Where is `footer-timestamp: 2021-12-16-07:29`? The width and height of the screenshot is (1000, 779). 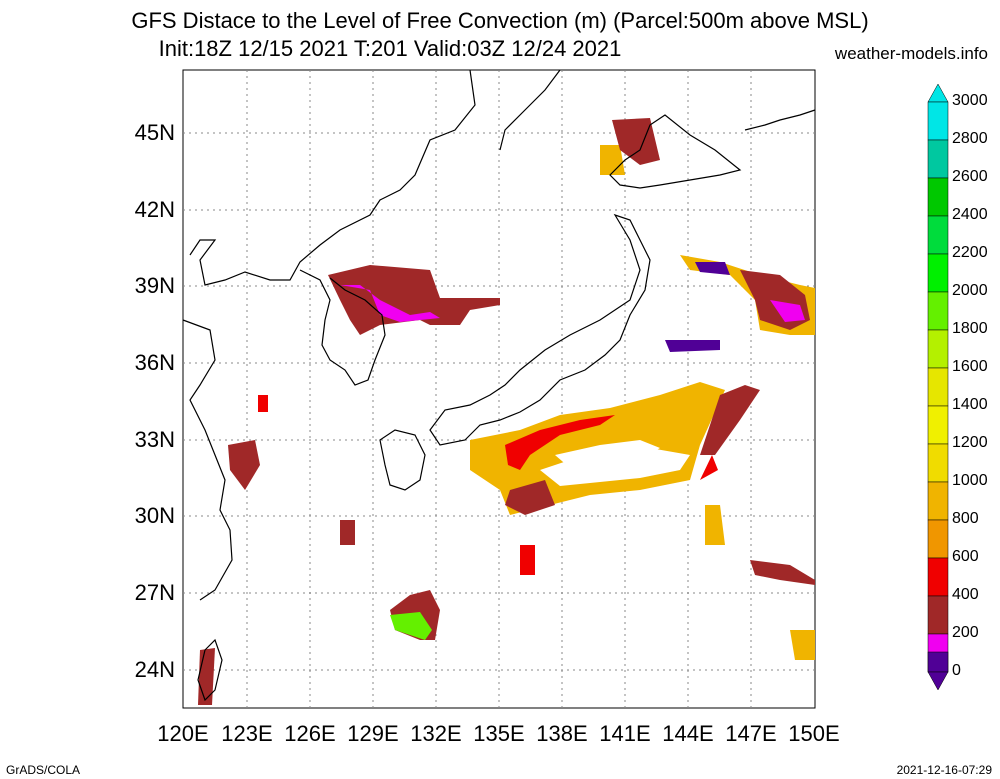
footer-timestamp: 2021-12-16-07:29 is located at coordinates (944, 770).